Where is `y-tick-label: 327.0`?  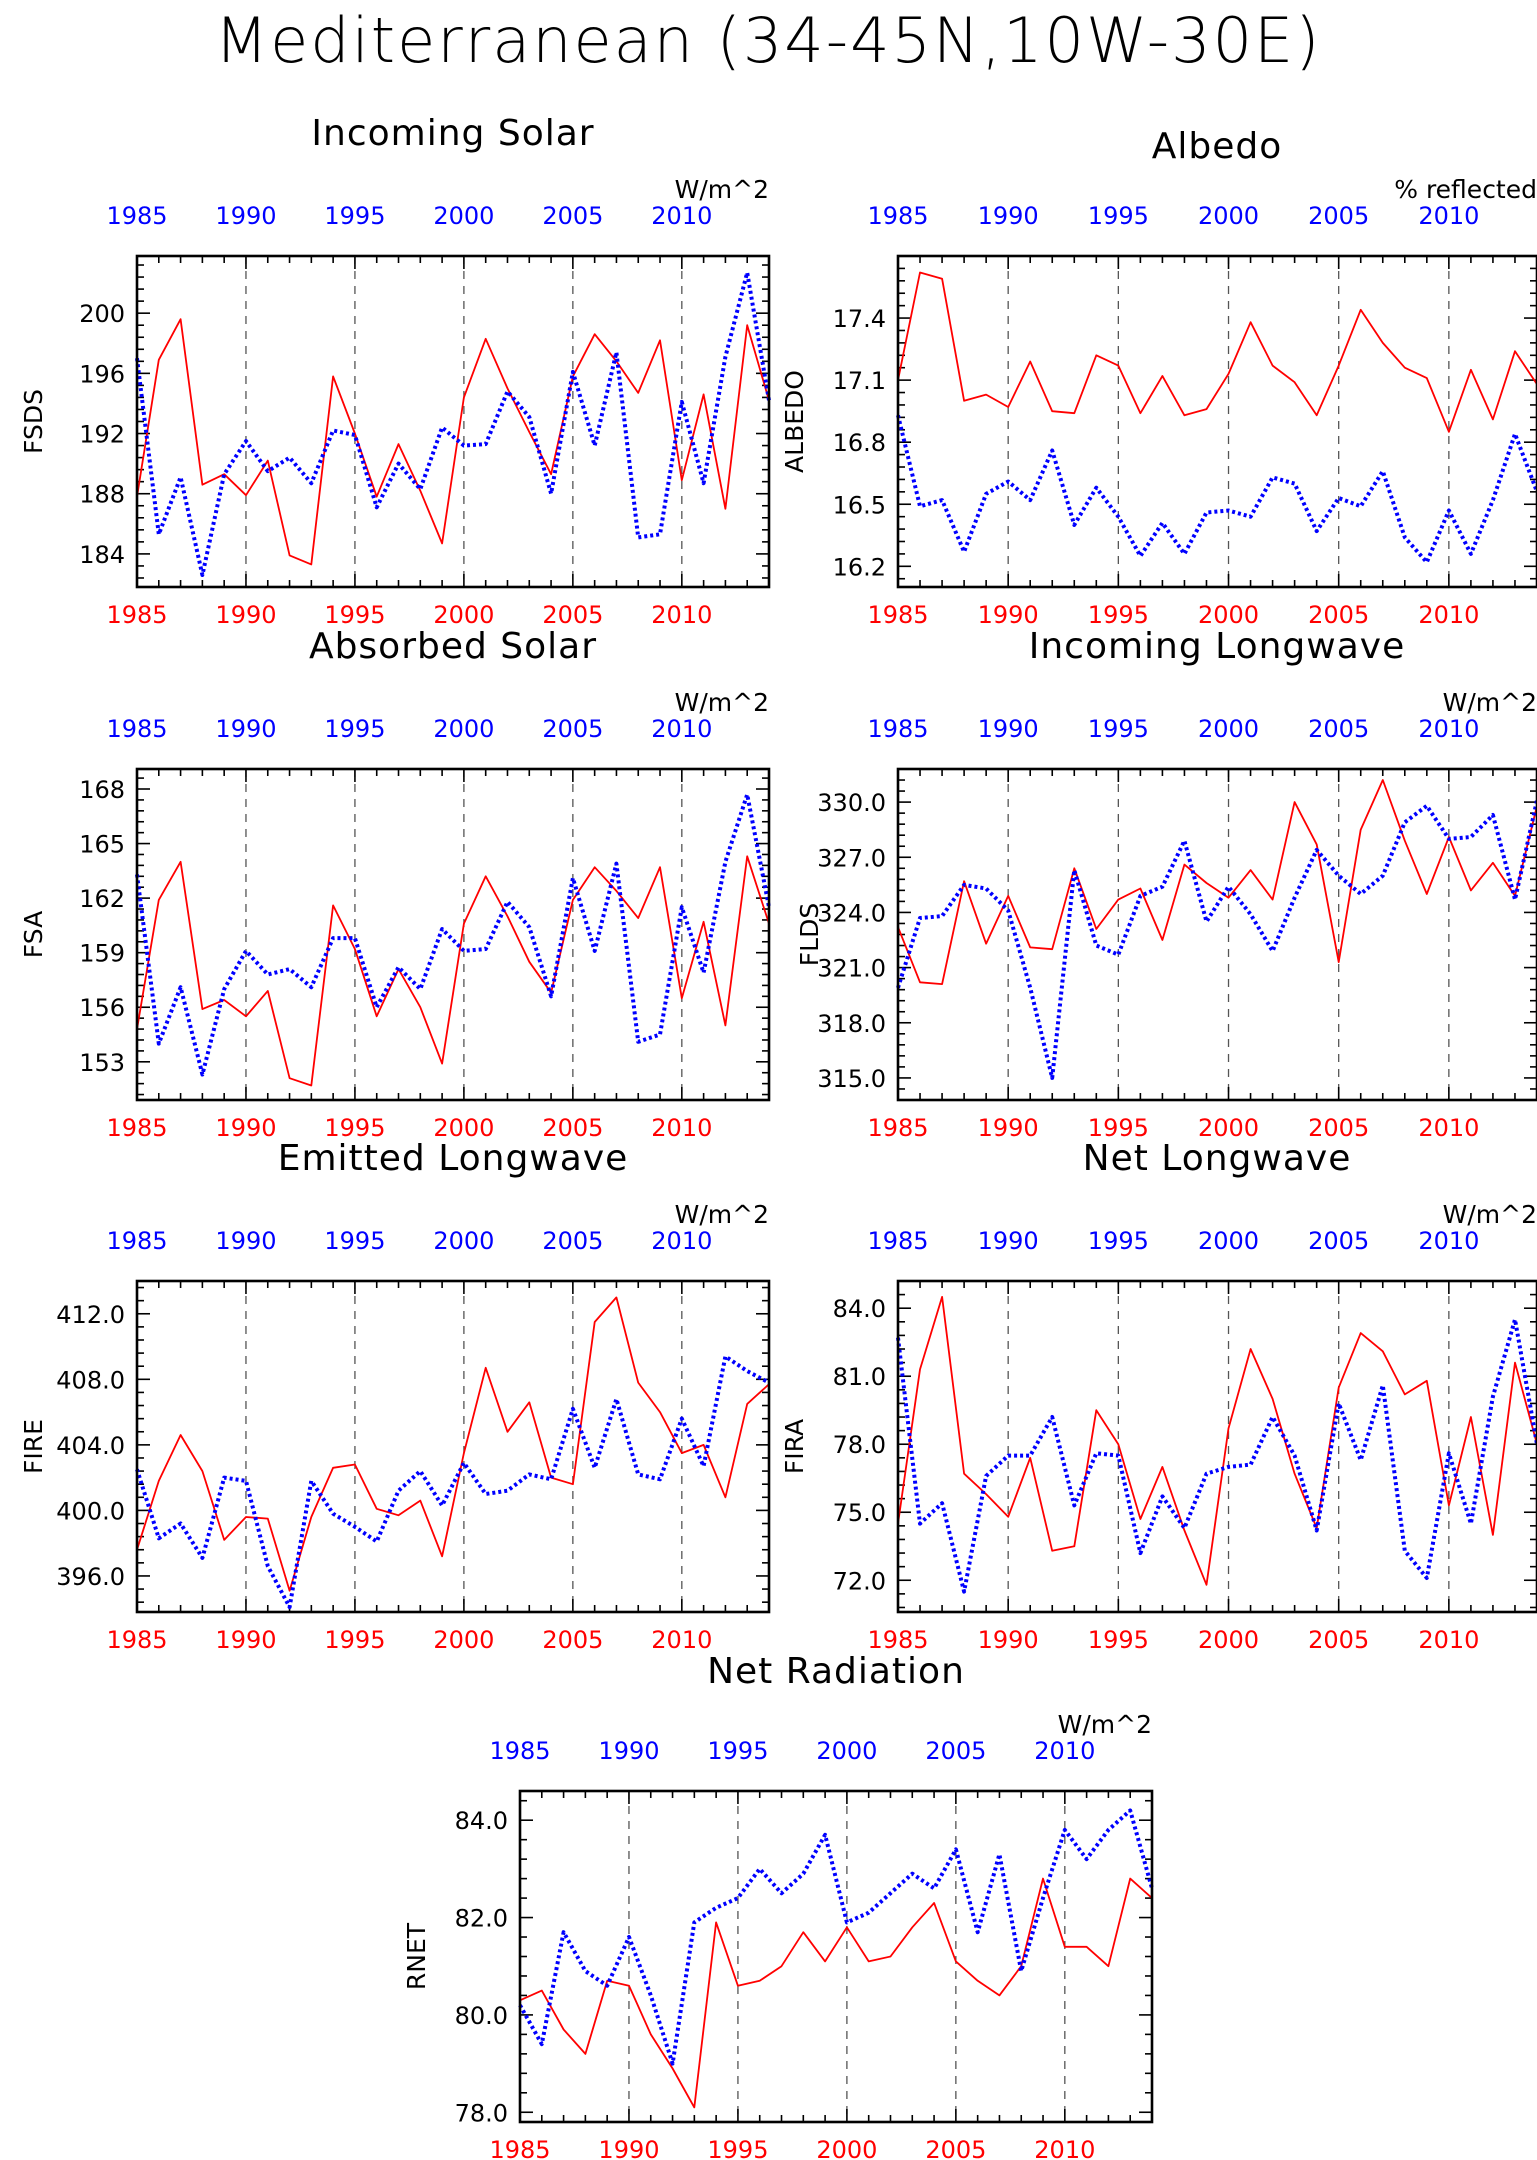
y-tick-label: 327.0 is located at coordinates (851, 858).